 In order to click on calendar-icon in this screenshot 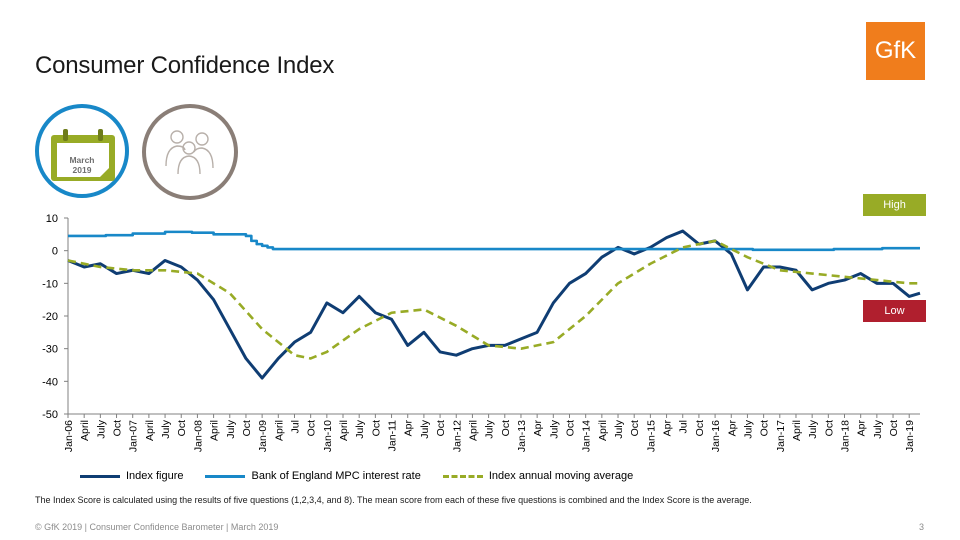, I will do `click(83, 155)`.